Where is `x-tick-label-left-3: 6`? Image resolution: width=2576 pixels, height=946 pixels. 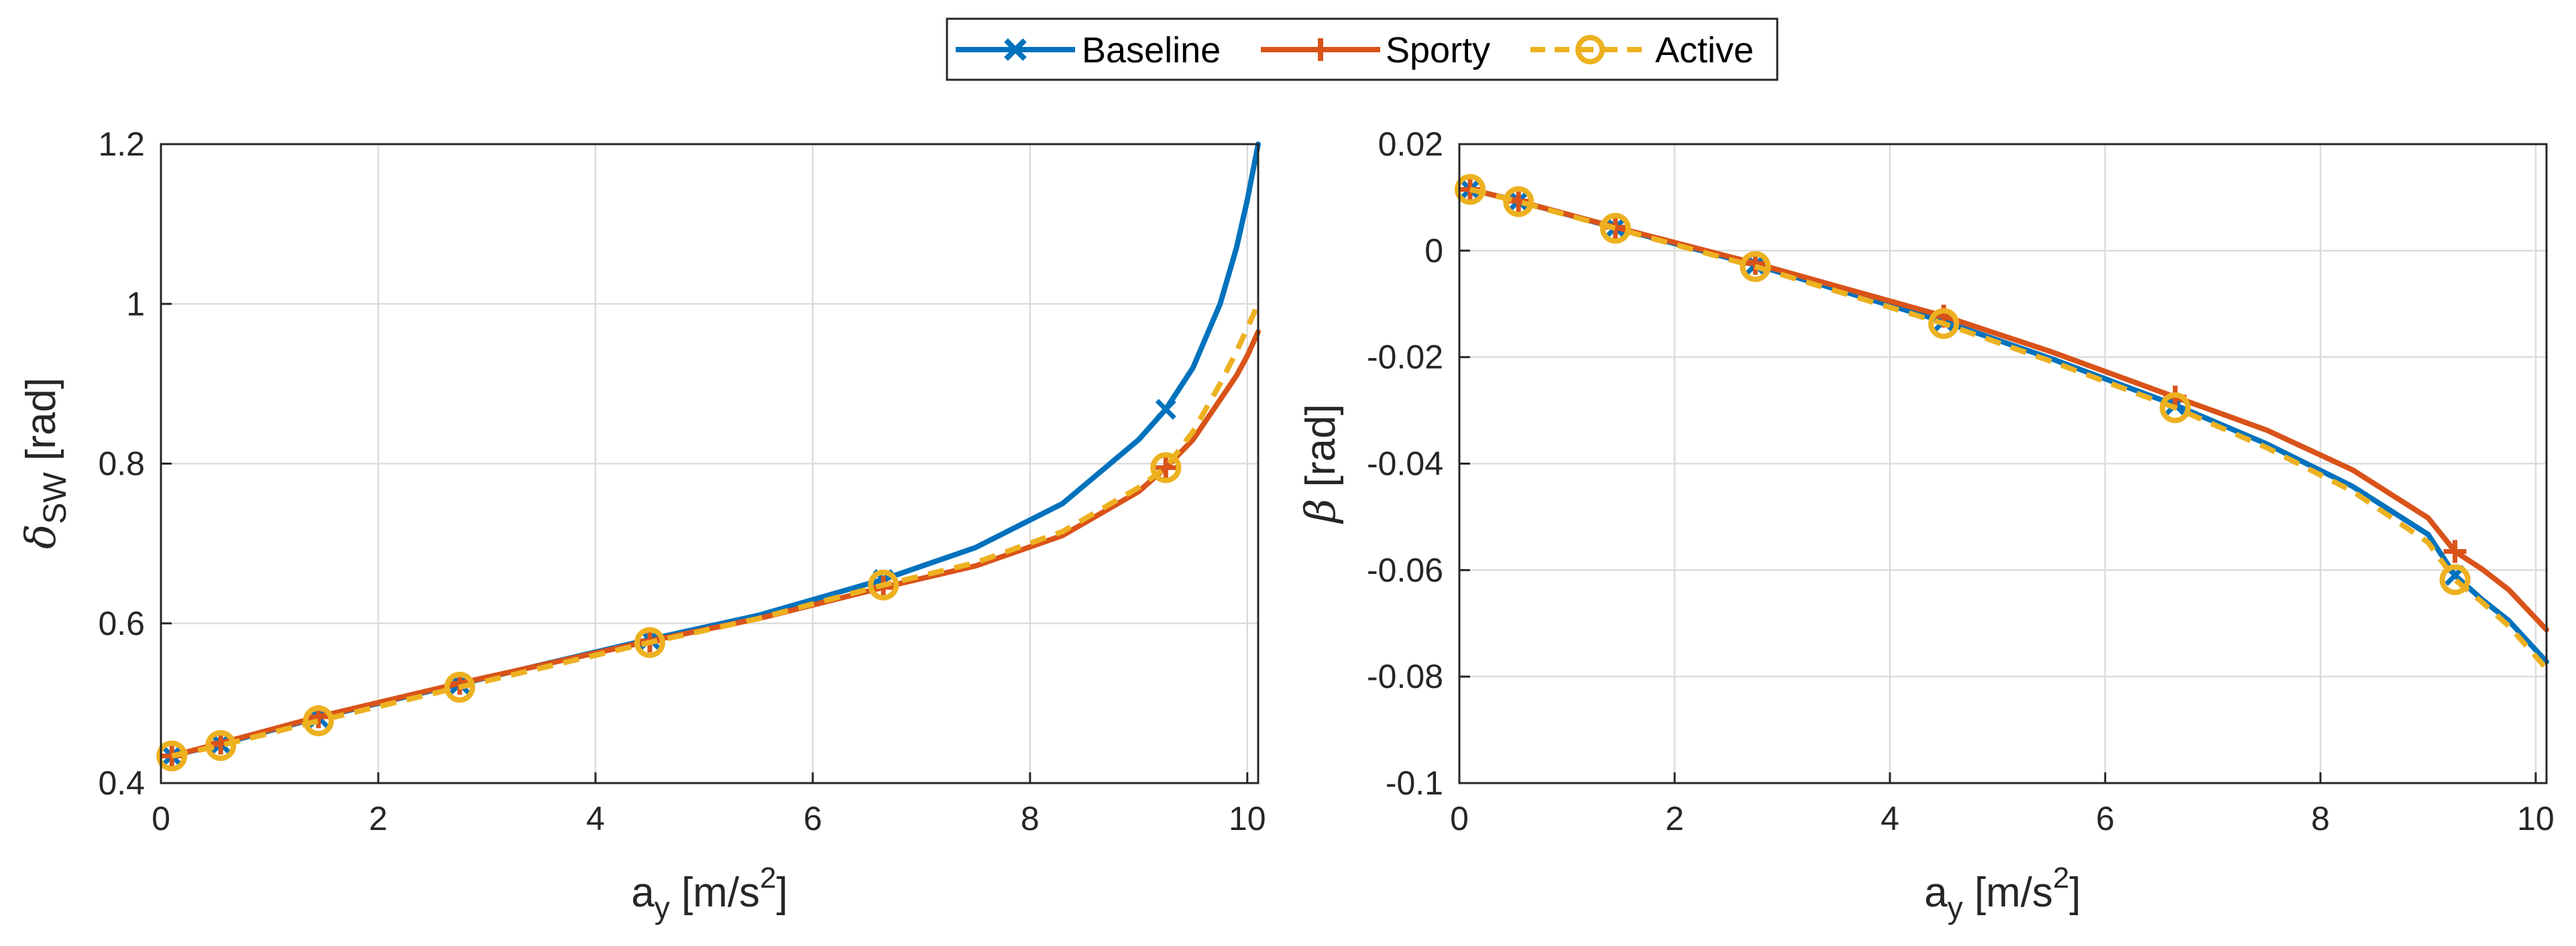
x-tick-label-left-3: 6 is located at coordinates (812, 818).